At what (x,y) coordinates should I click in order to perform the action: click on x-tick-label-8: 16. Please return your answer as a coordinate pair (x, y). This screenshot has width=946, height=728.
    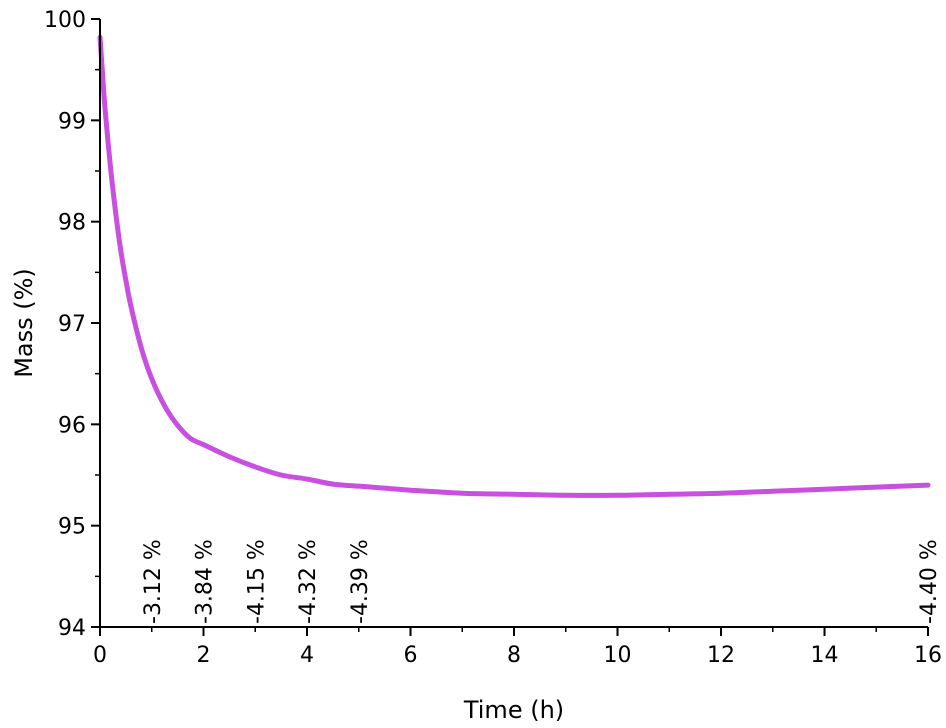
    Looking at the image, I should click on (928, 655).